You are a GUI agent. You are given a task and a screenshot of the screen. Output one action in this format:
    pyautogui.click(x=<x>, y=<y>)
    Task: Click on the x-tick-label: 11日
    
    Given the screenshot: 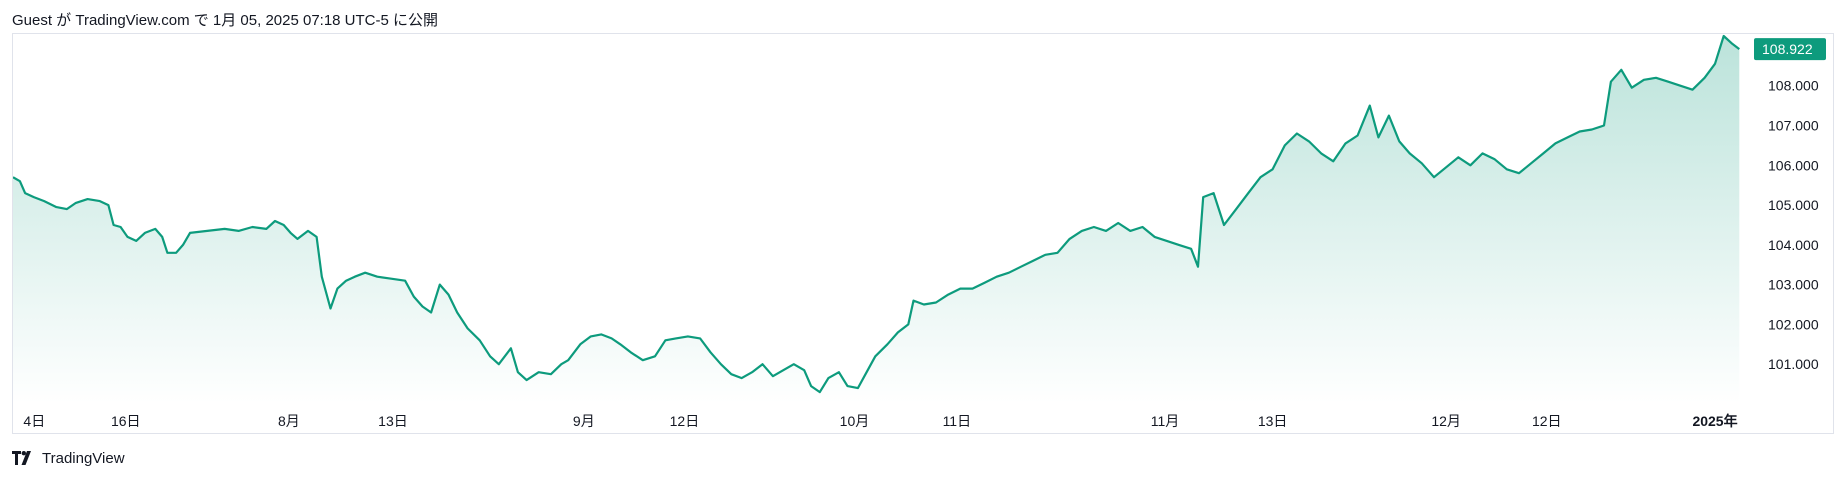 What is the action you would take?
    pyautogui.click(x=957, y=421)
    